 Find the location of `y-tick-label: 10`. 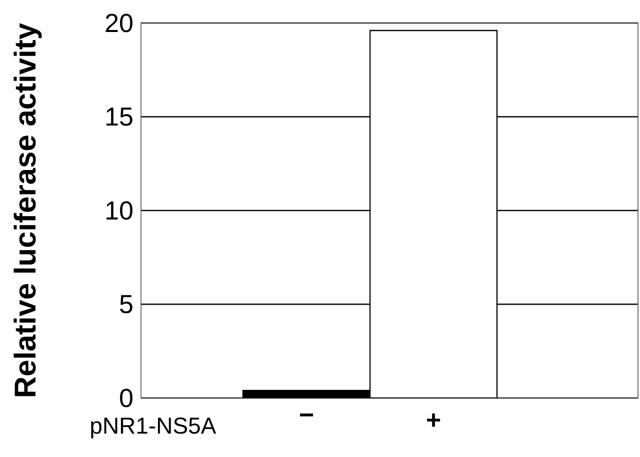

y-tick-label: 10 is located at coordinates (119, 210).